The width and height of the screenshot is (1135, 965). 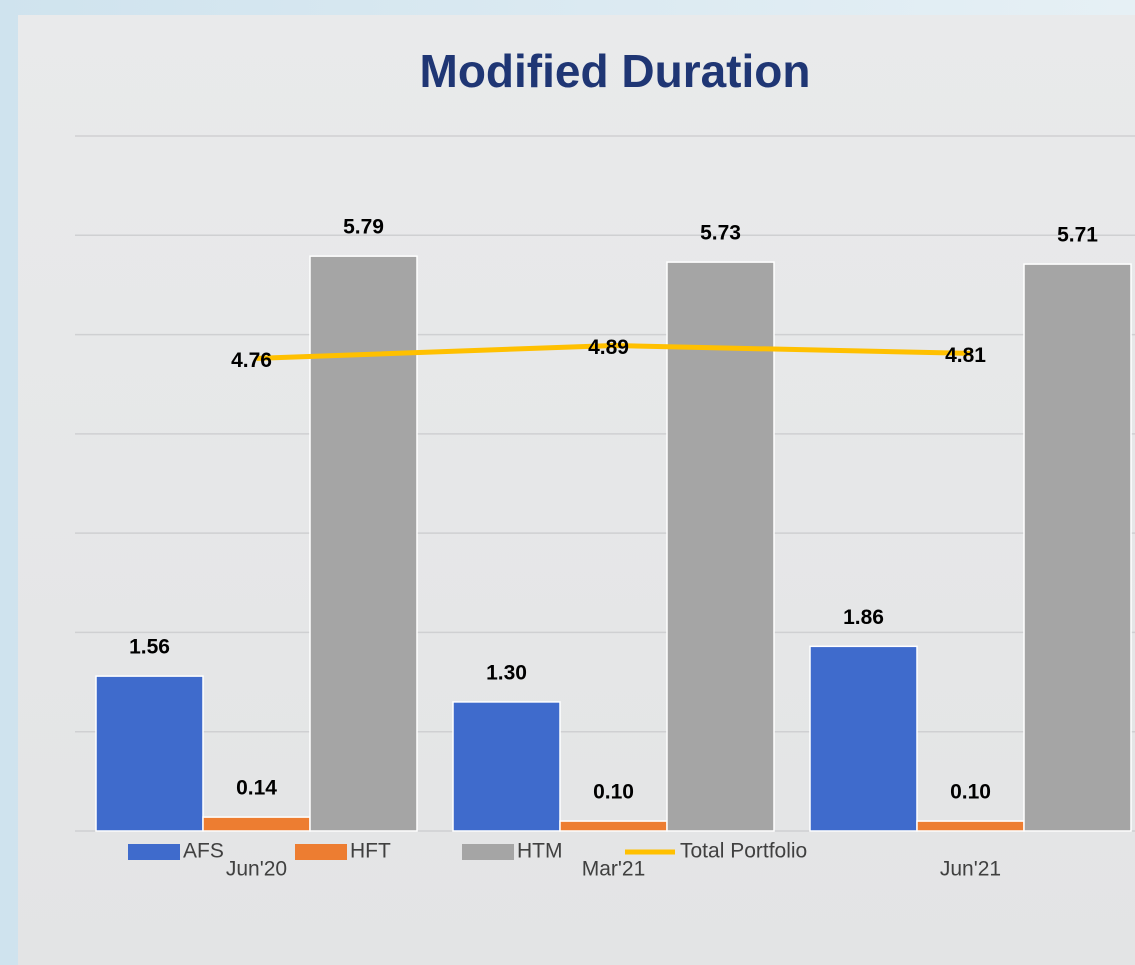 I want to click on data-label: 4.76, so click(x=251, y=360).